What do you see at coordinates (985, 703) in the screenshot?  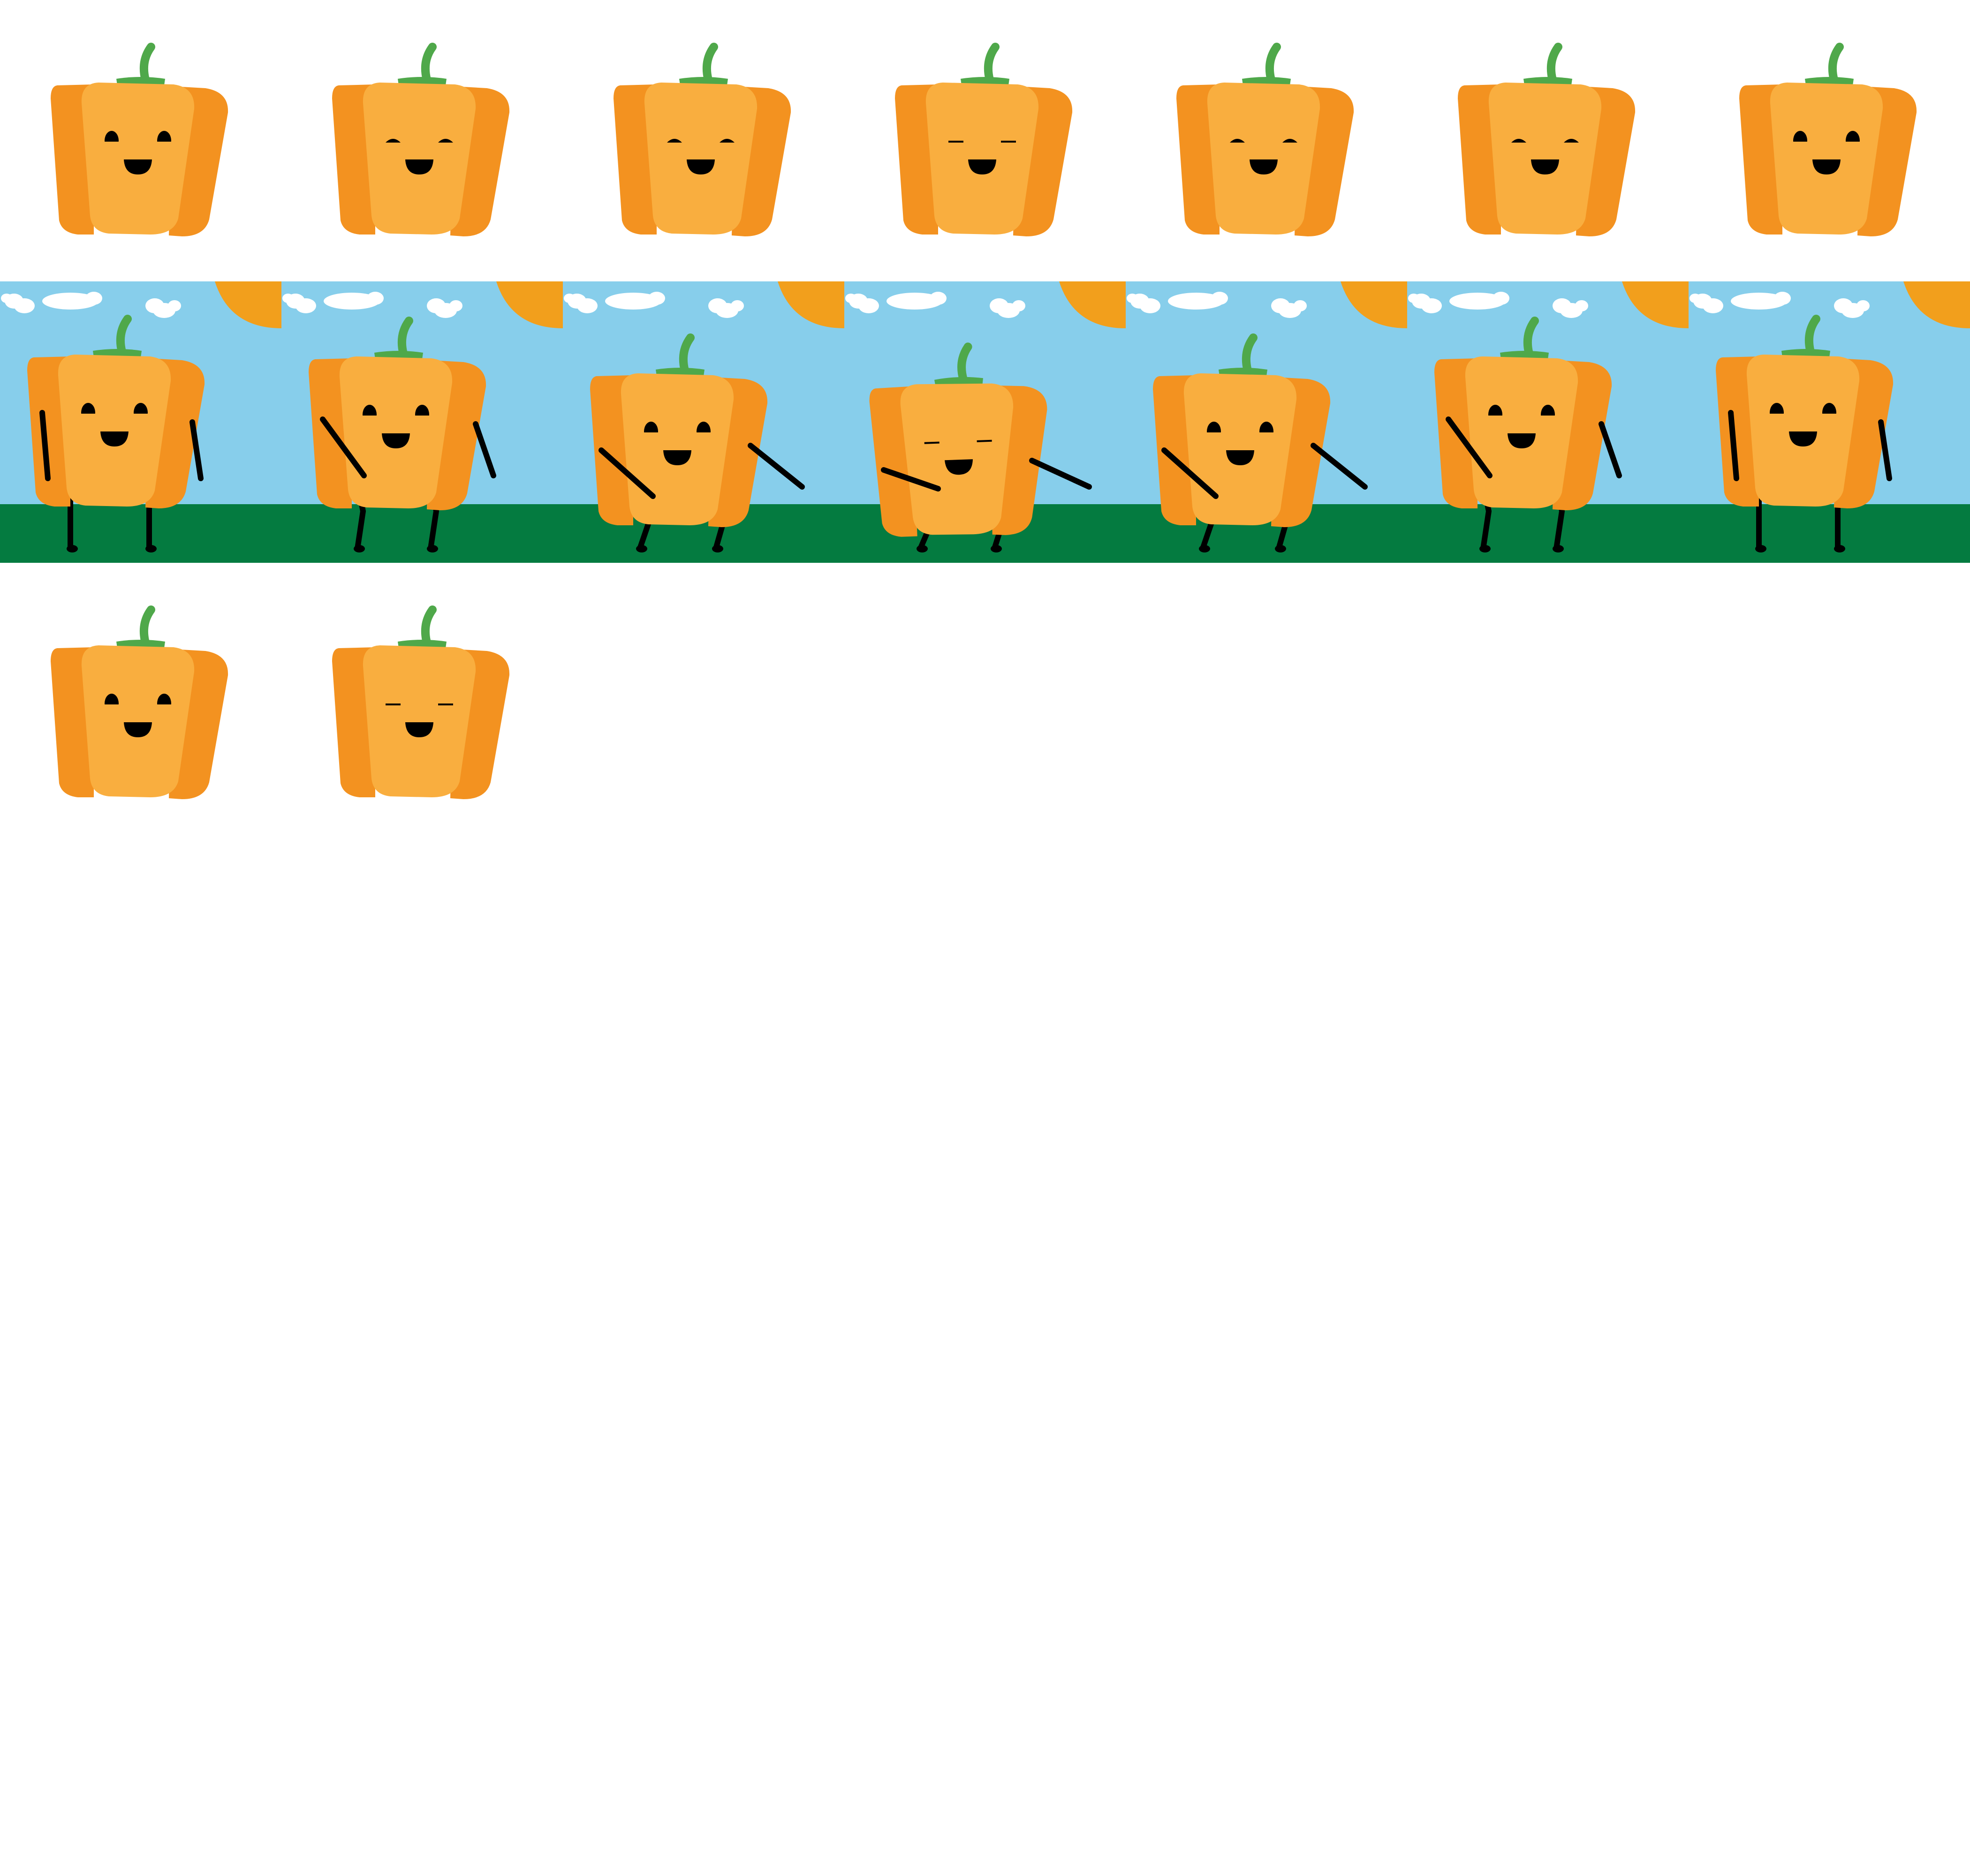 I see `extra-row` at bounding box center [985, 703].